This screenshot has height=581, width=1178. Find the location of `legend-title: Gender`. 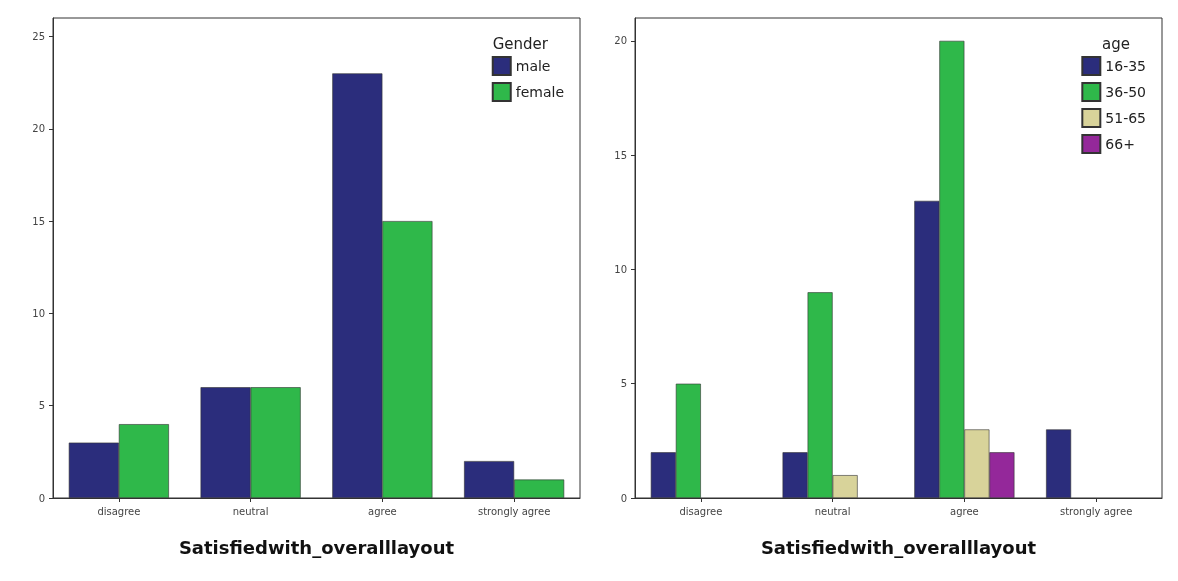

legend-title: Gender is located at coordinates (520, 43).